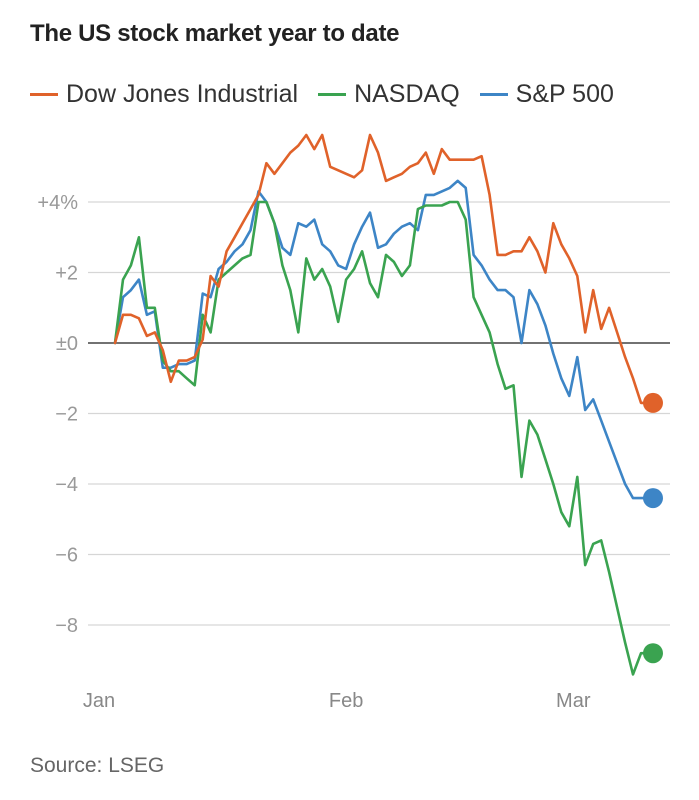 This screenshot has height=800, width=699. What do you see at coordinates (99, 701) in the screenshot?
I see `x-tick-label: Jan` at bounding box center [99, 701].